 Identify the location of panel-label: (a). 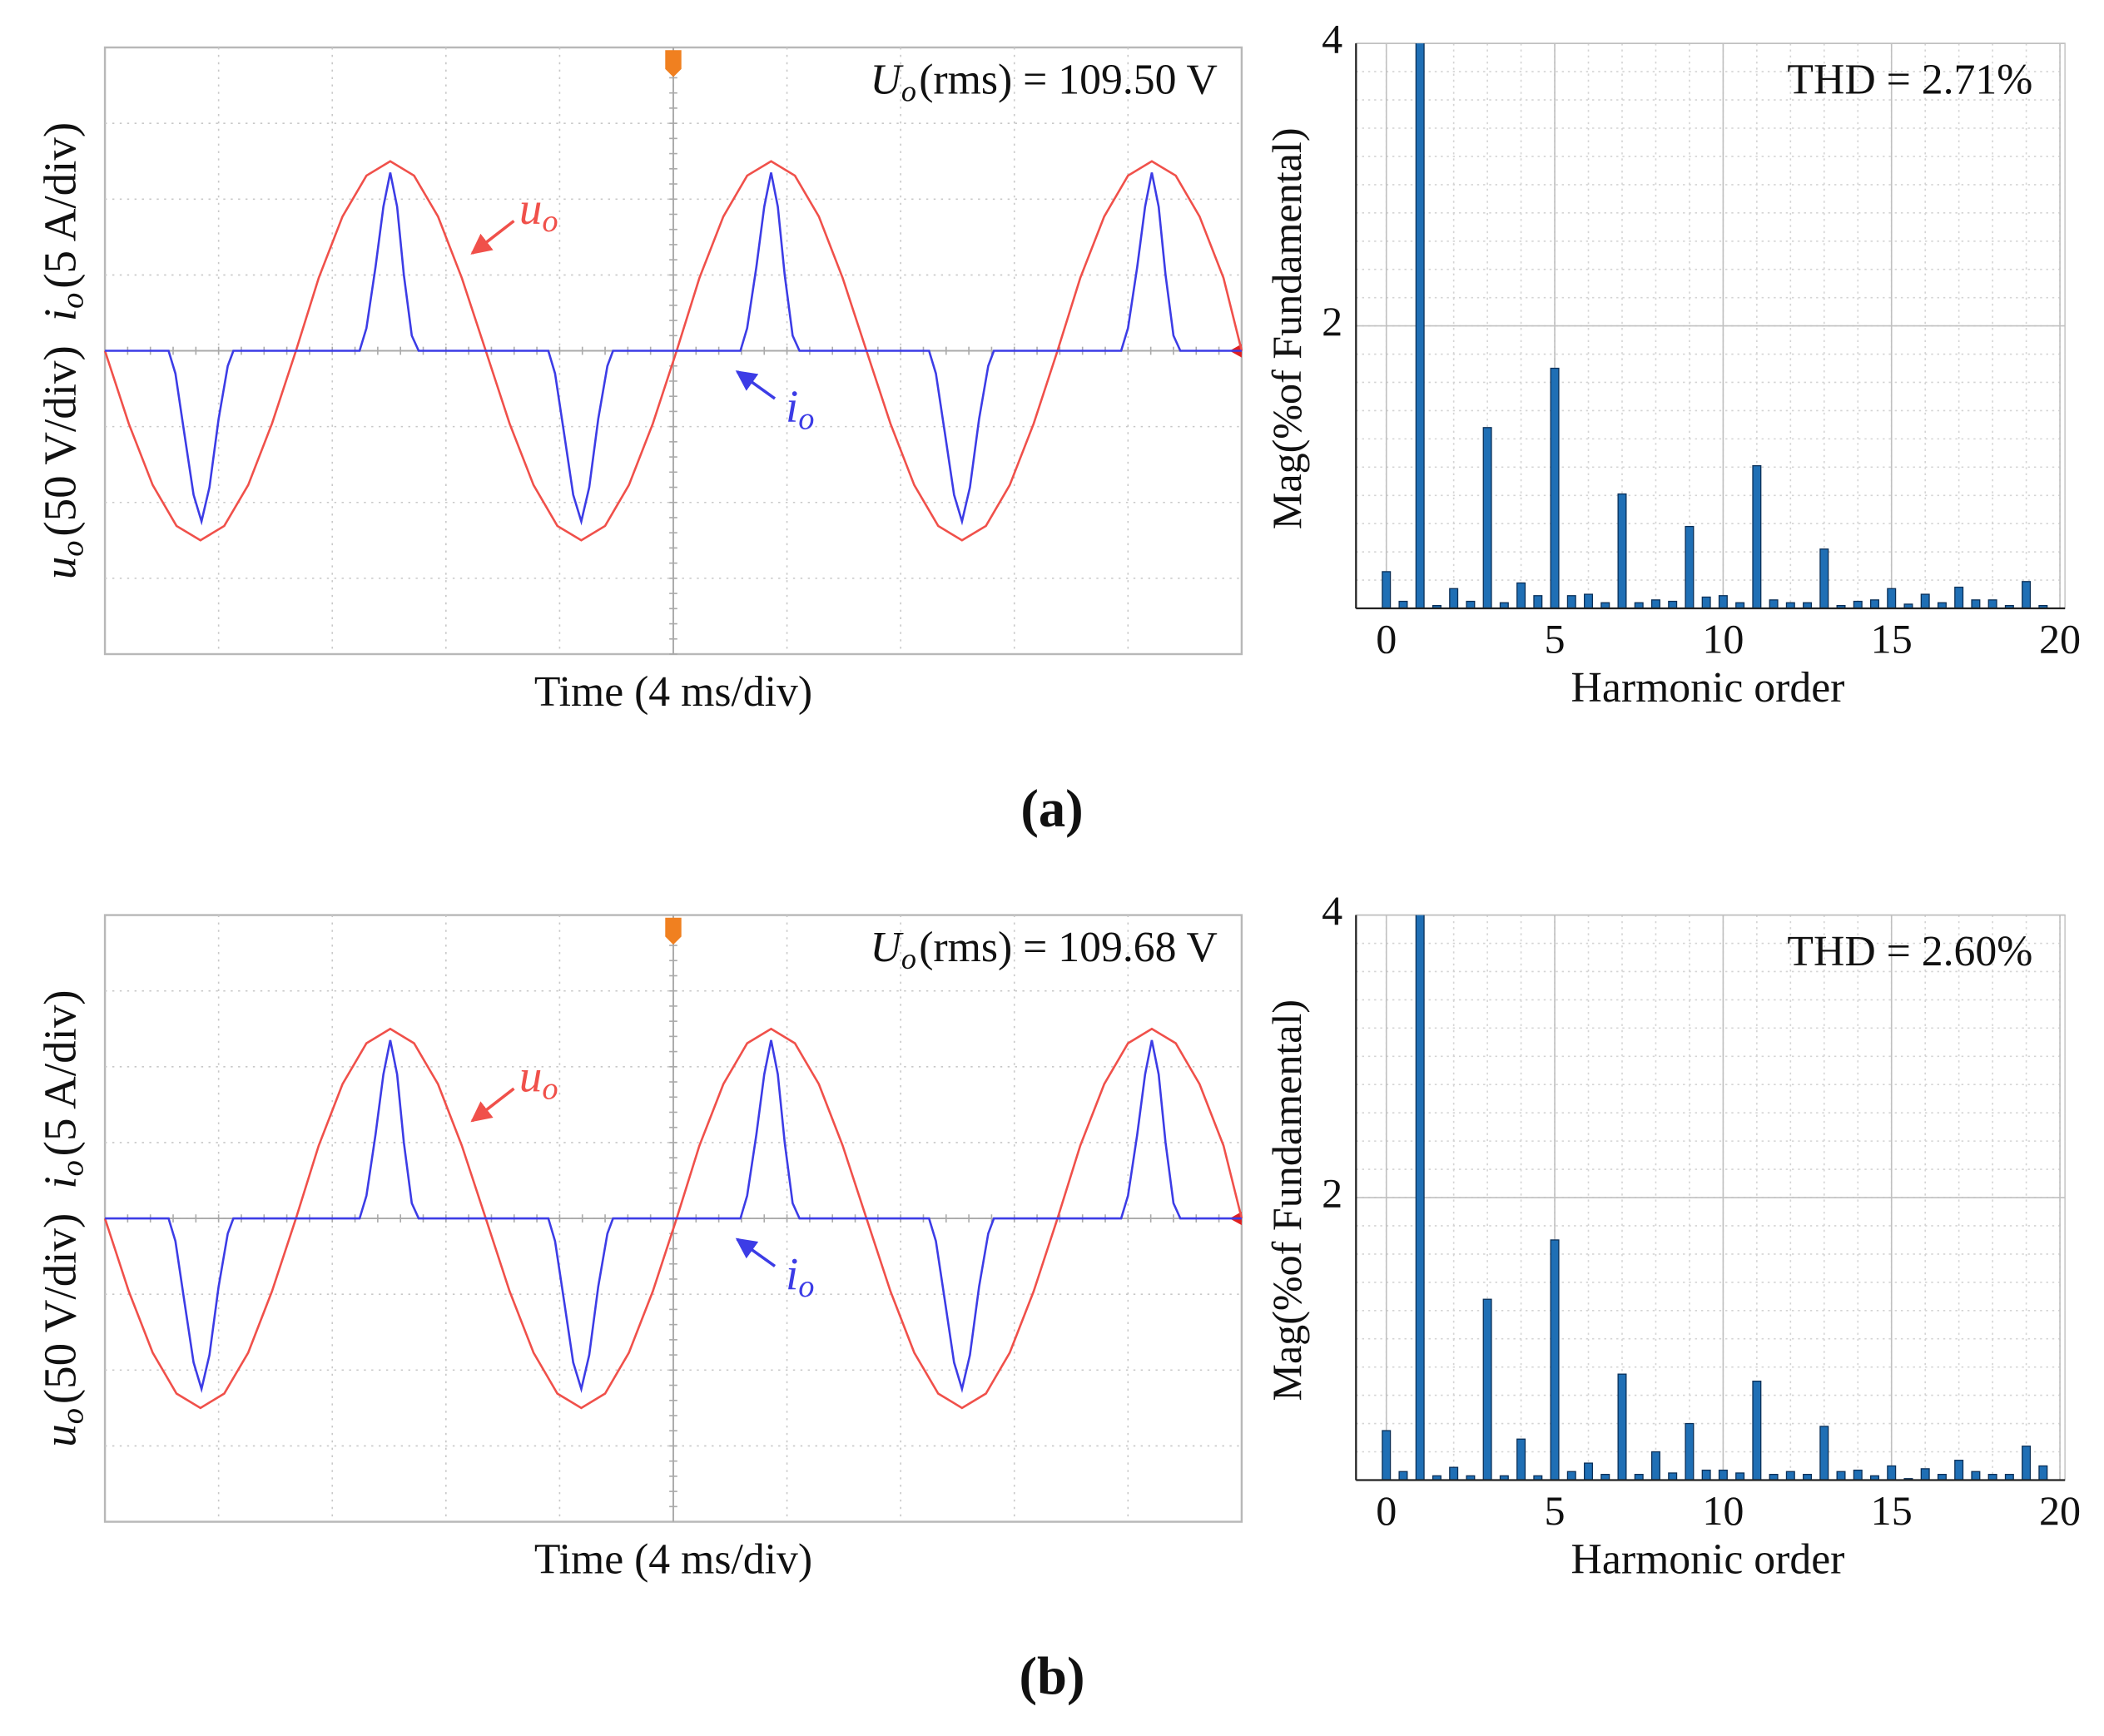
(1051, 808).